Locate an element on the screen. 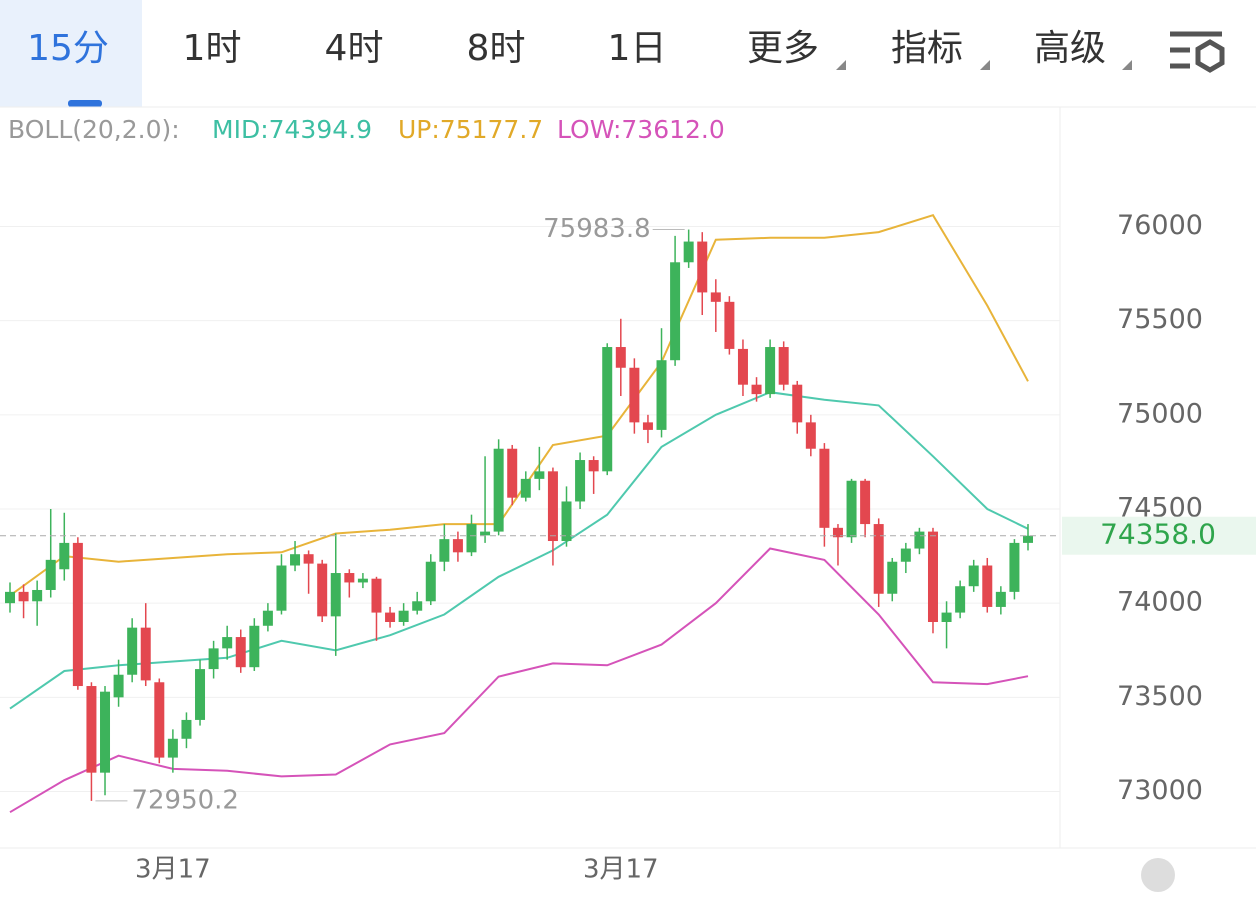 This screenshot has height=902, width=1256. last-price-label: 74358.0 is located at coordinates (1158, 534).